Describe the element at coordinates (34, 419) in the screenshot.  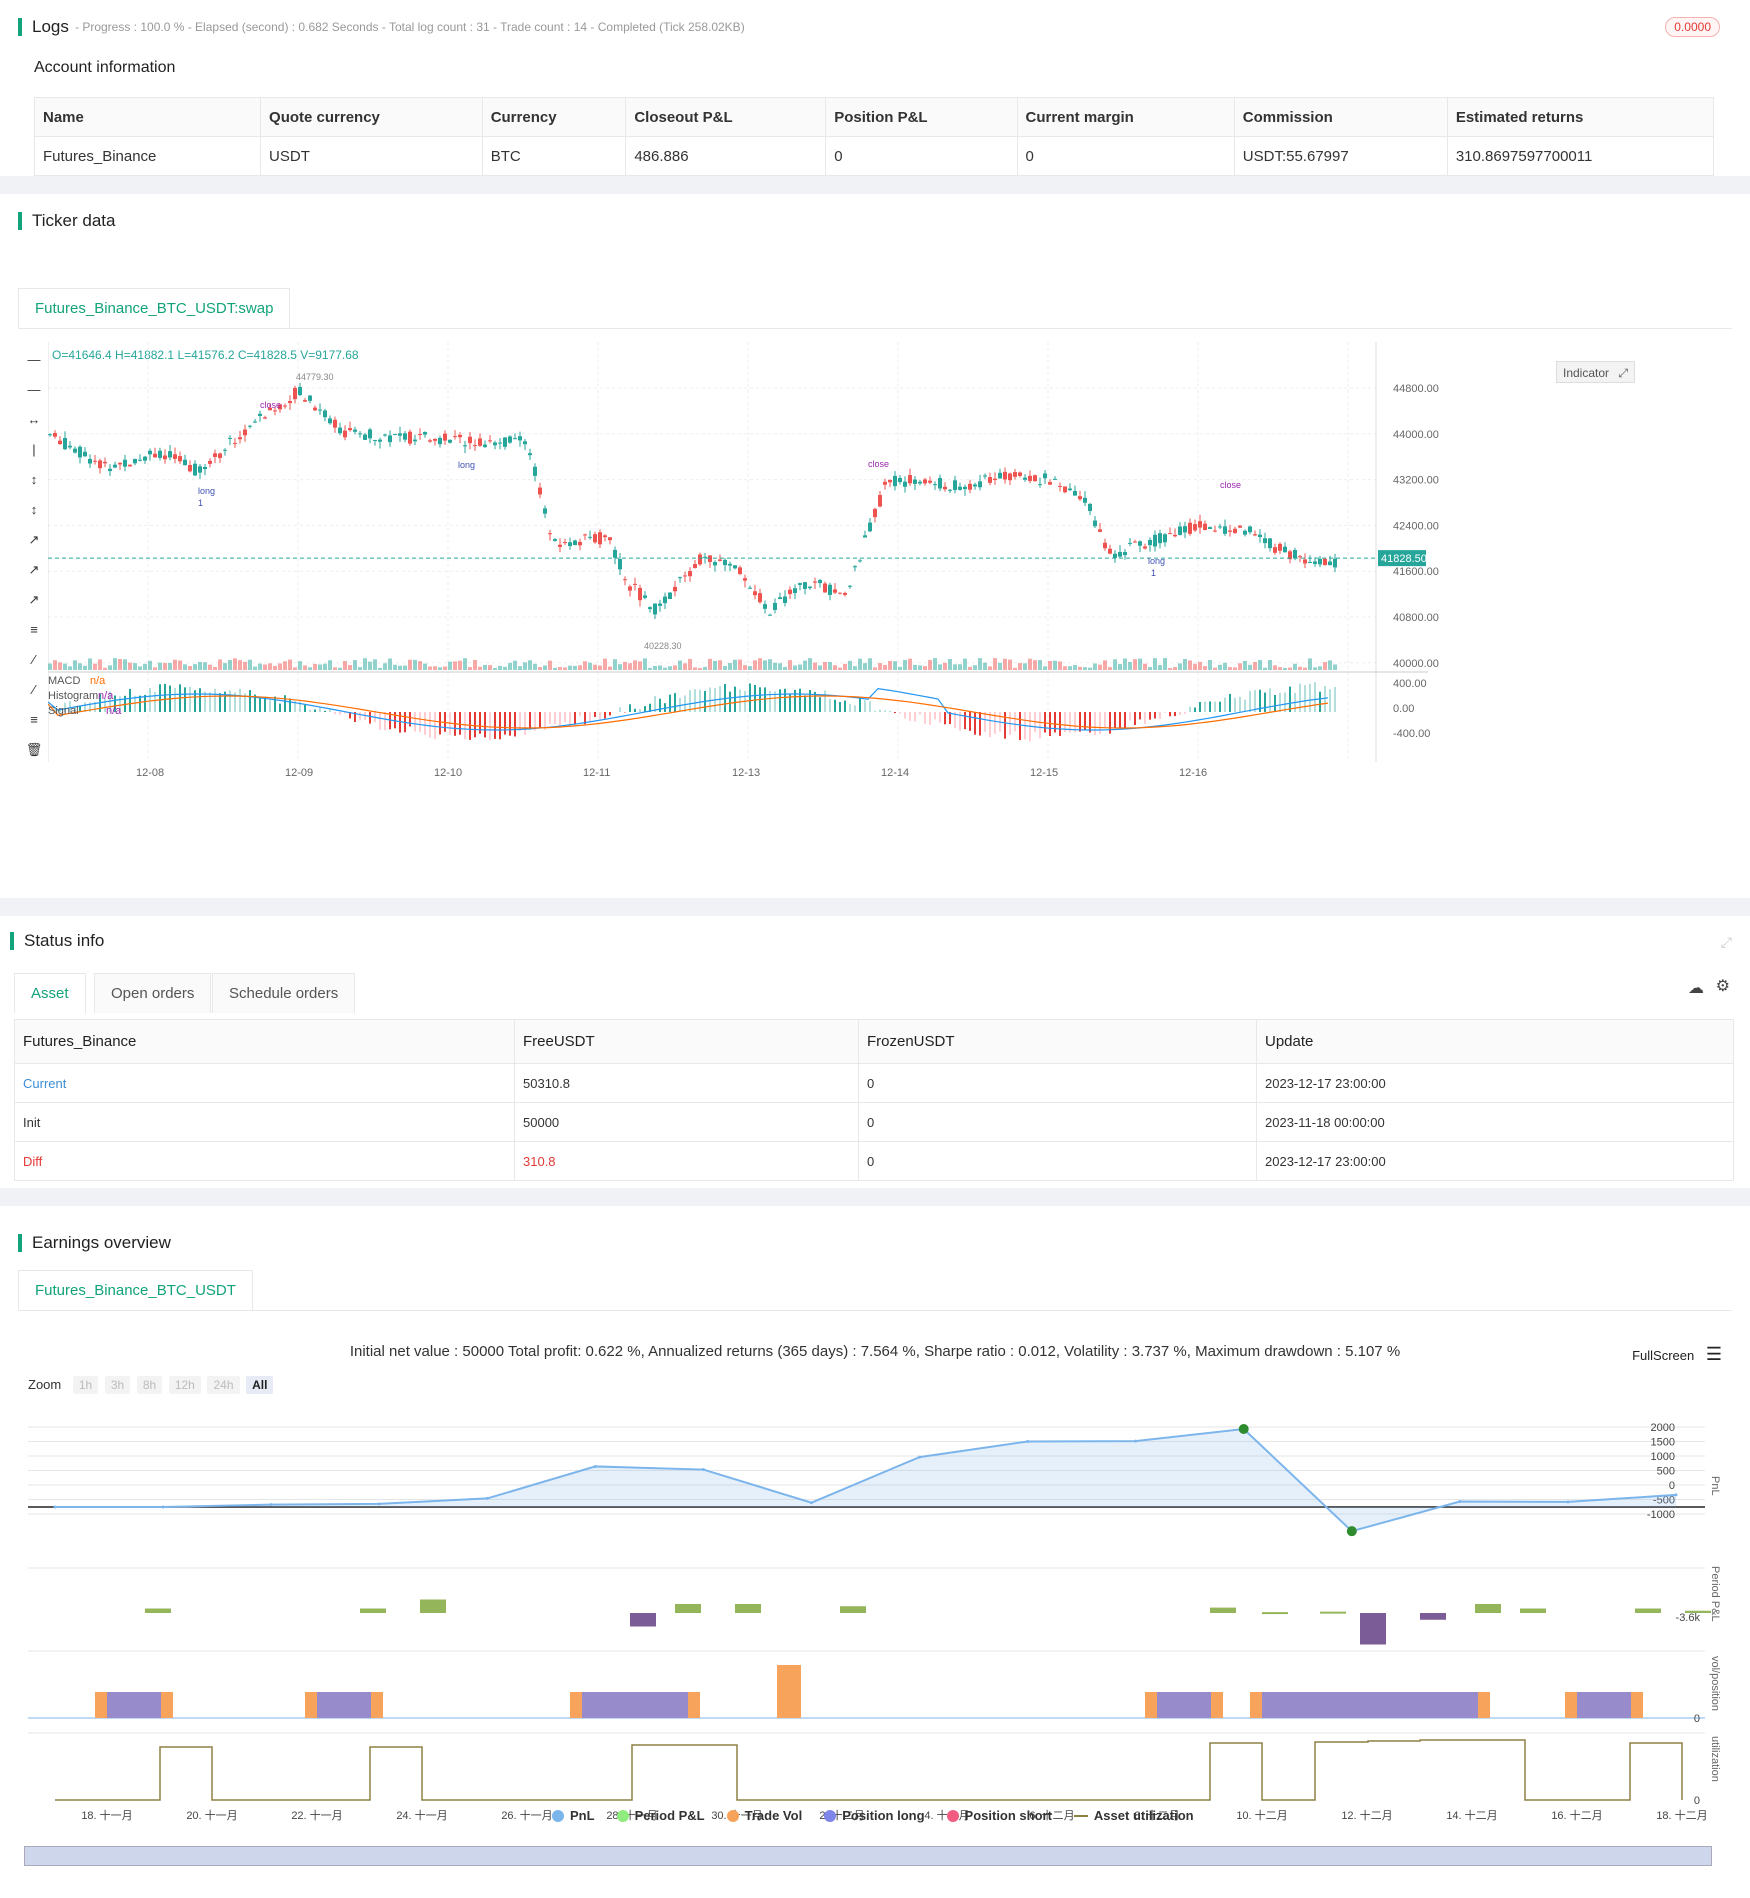
I see `extended-line-icon: ↔` at that location.